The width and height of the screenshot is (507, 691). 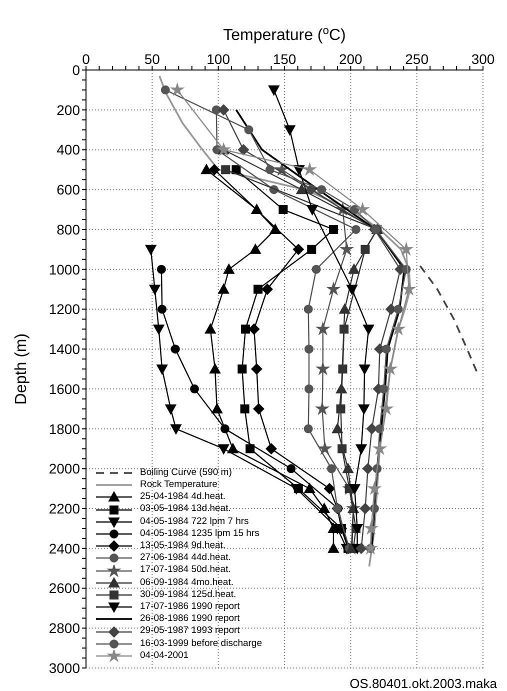 I want to click on y-tick-label: 200, so click(x=68, y=110).